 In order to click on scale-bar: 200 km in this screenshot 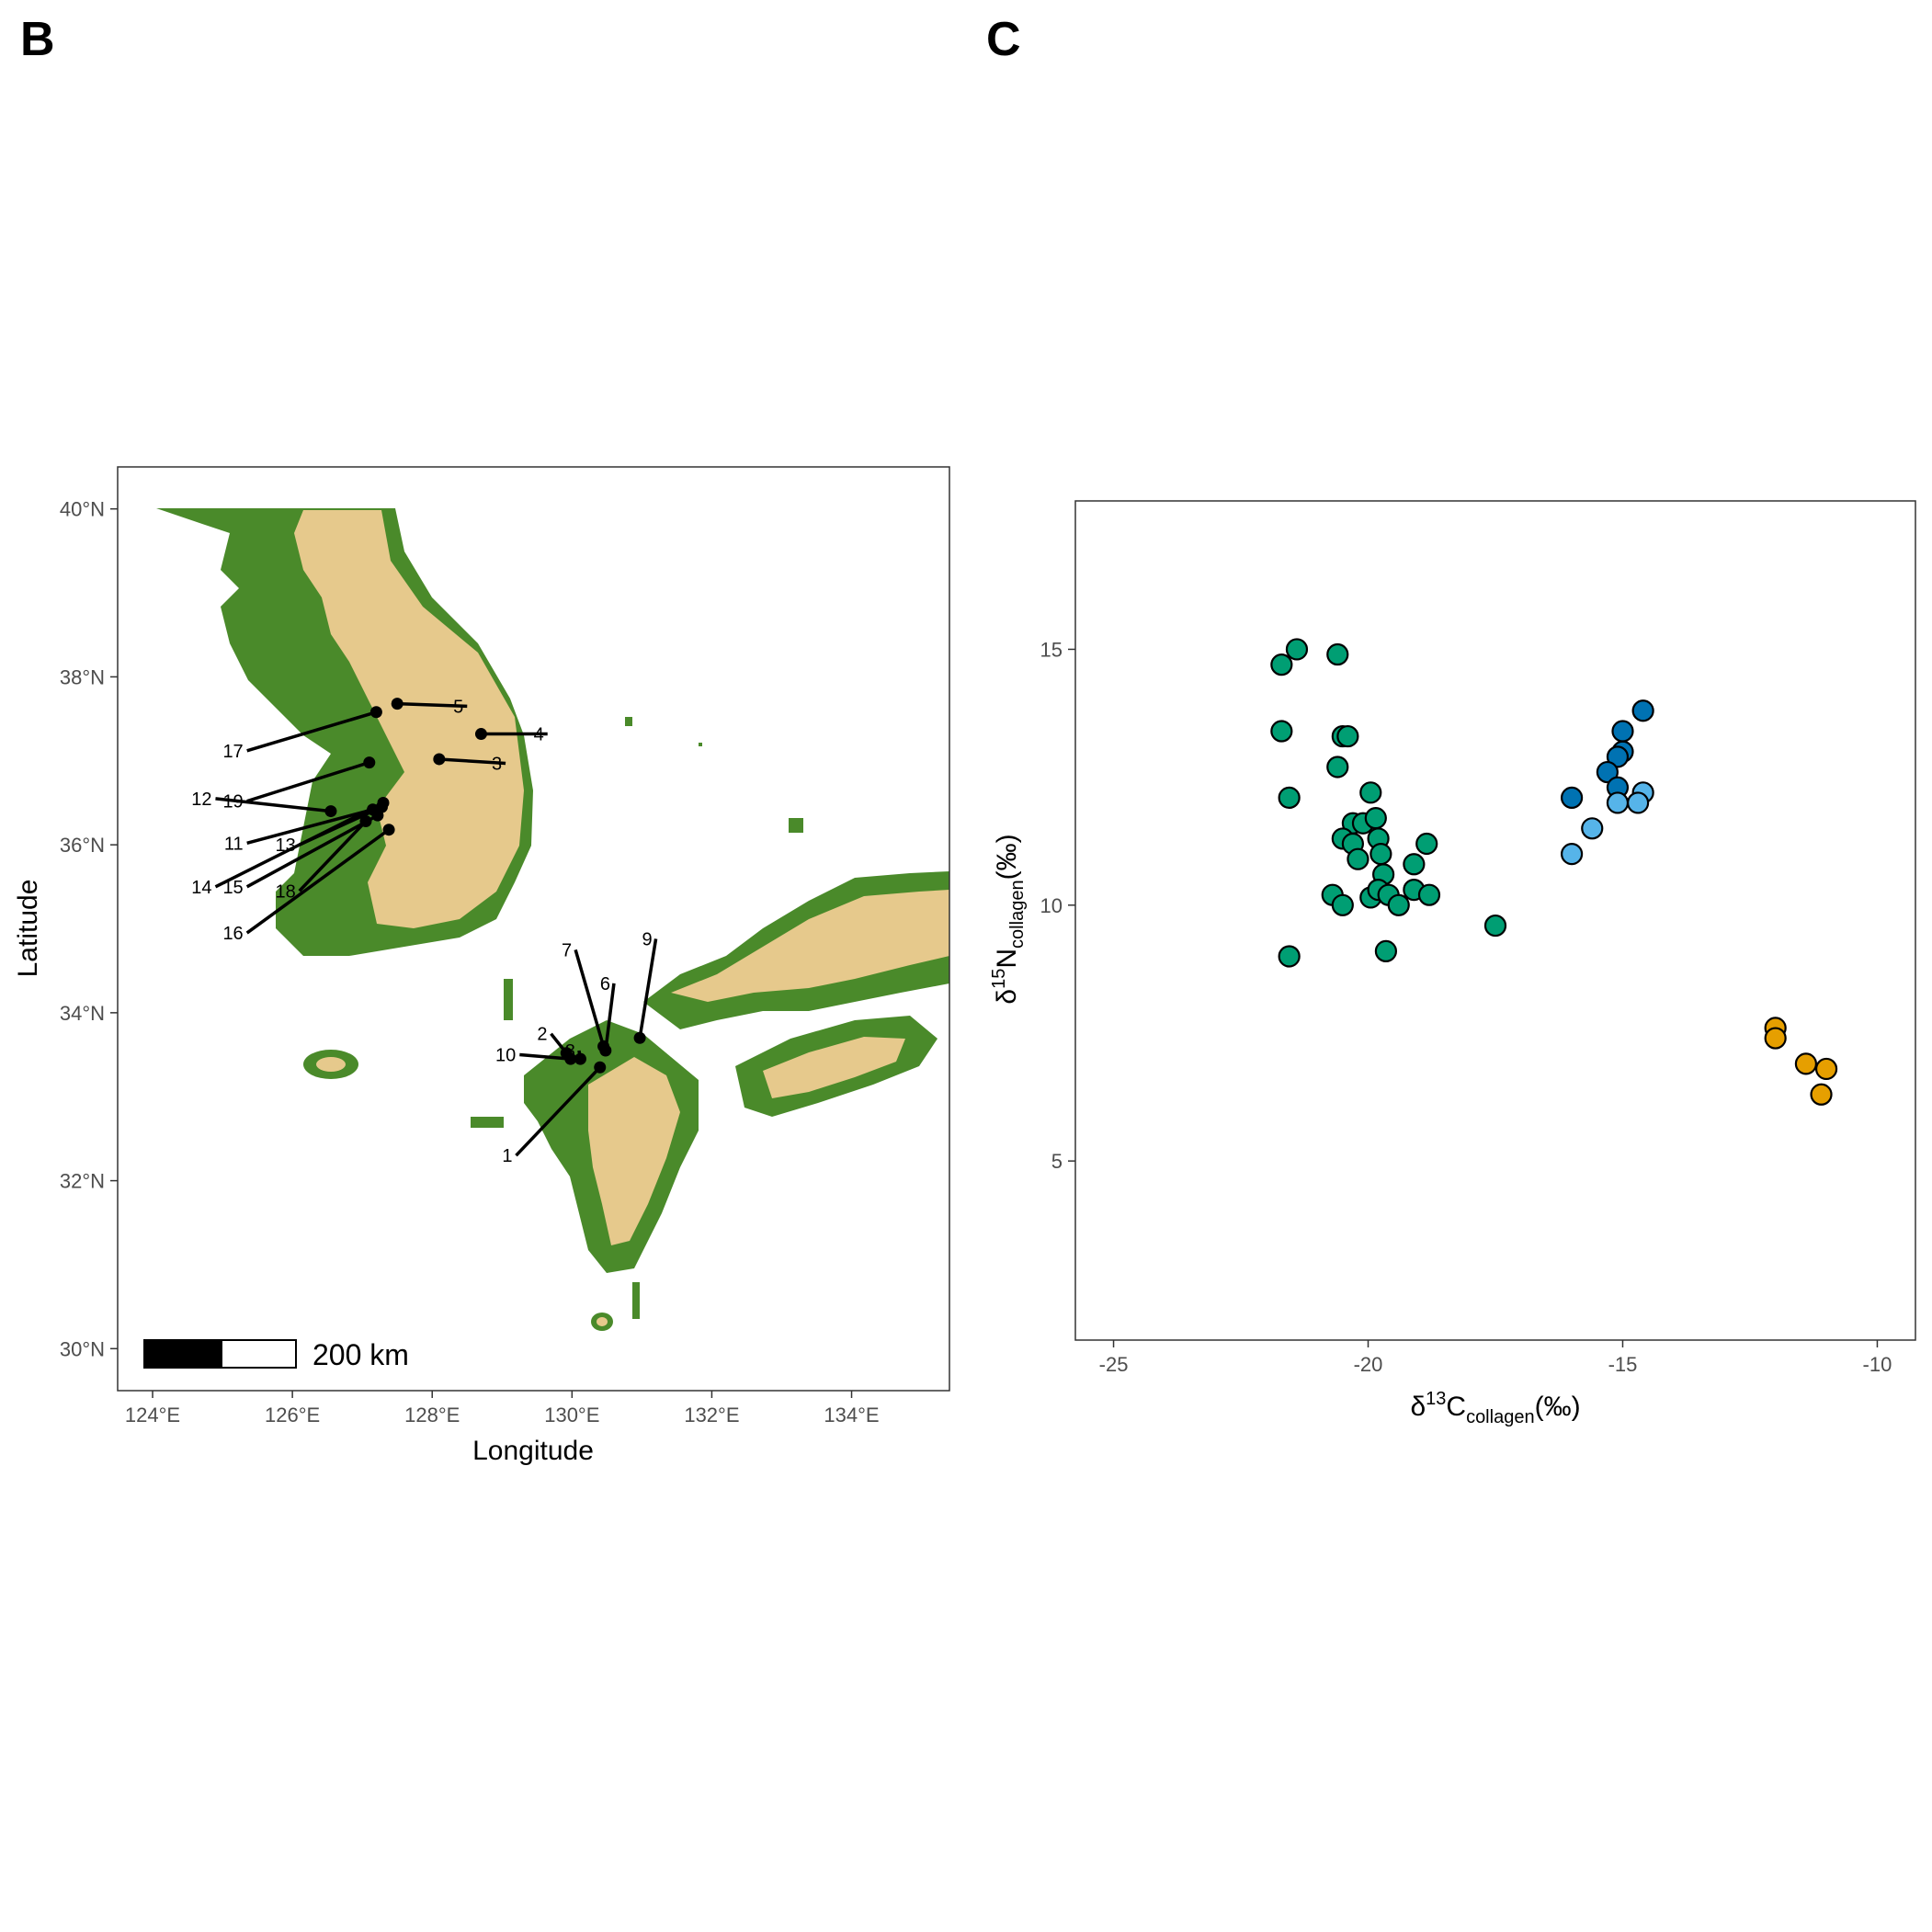, I will do `click(276, 1355)`.